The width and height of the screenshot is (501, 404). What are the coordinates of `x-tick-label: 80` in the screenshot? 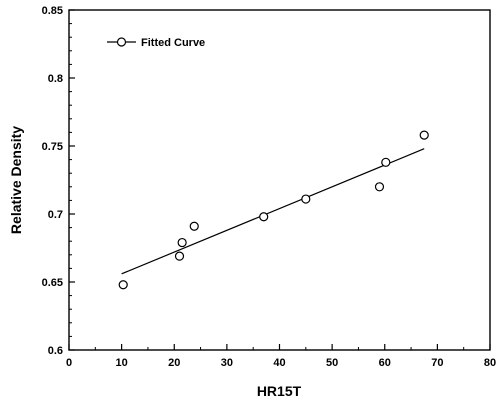 It's located at (490, 363).